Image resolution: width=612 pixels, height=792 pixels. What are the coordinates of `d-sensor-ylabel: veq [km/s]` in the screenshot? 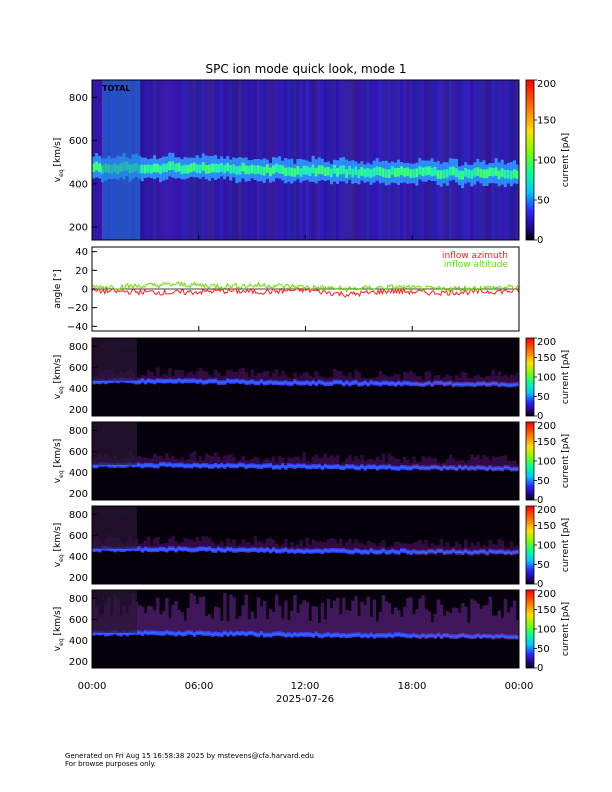 It's located at (59, 629).